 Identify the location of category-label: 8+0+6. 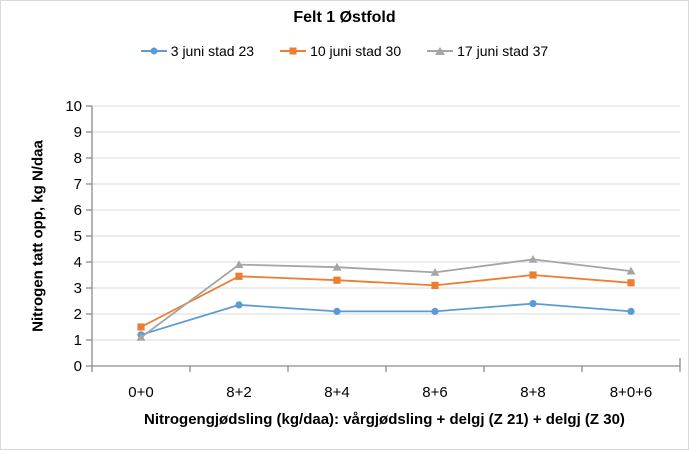
(631, 392).